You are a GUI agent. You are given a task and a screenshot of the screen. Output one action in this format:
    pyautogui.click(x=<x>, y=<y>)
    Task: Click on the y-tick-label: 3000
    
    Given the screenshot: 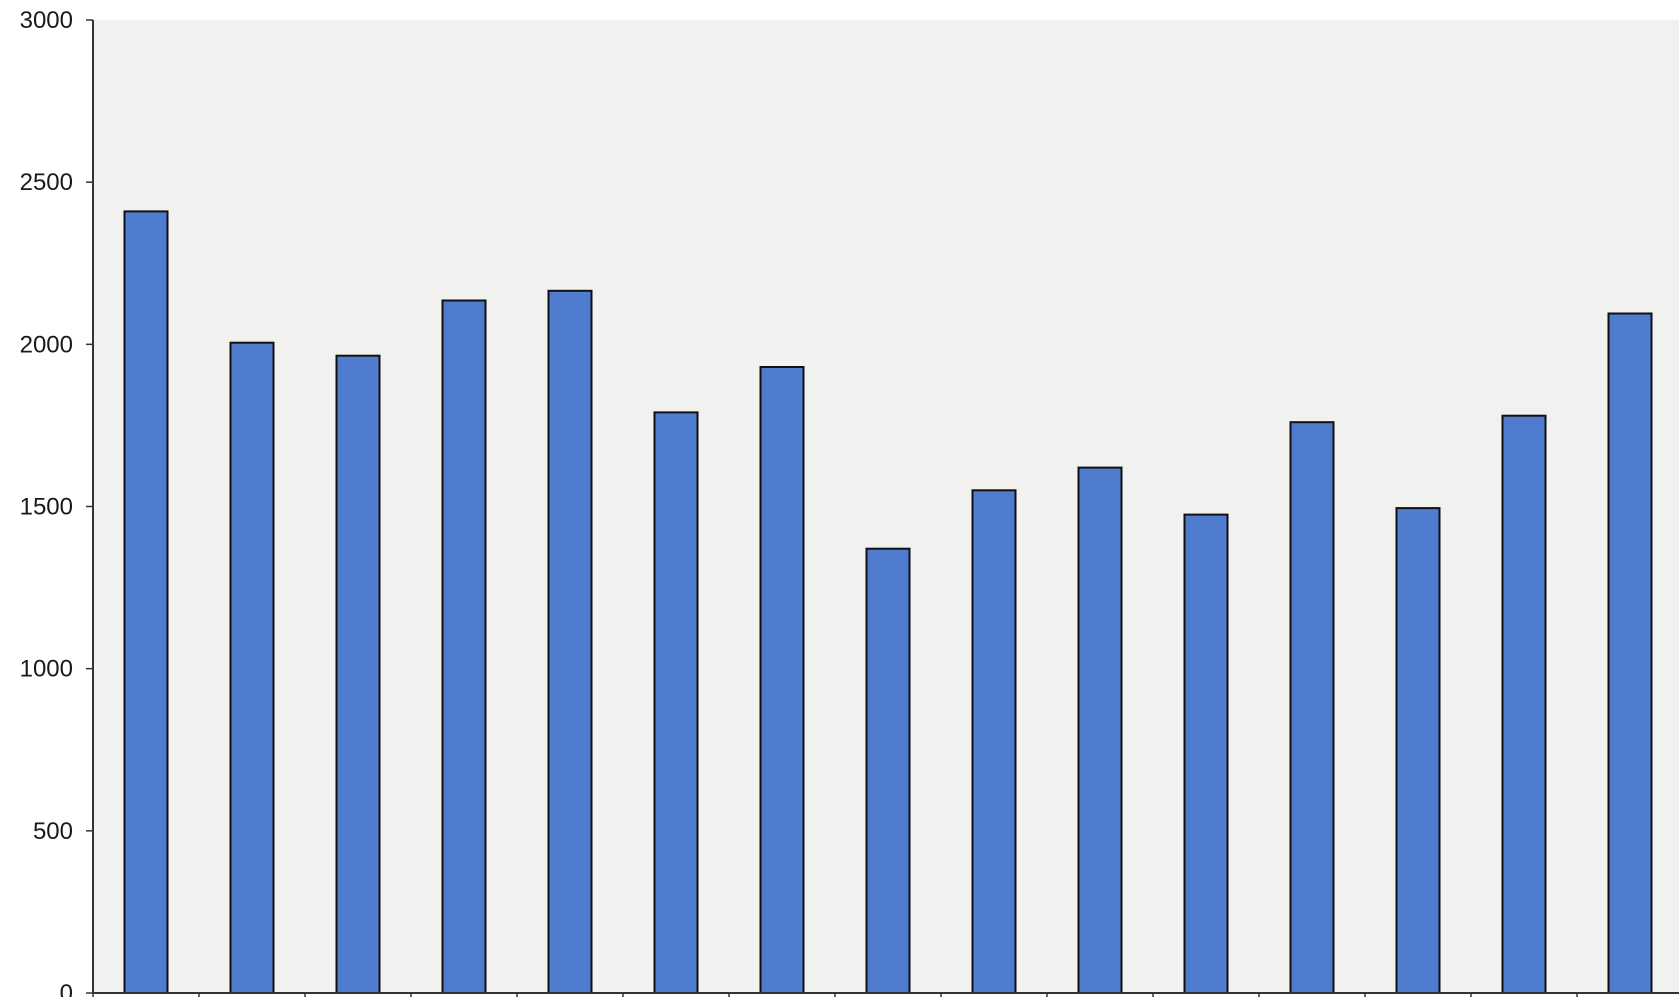 What is the action you would take?
    pyautogui.click(x=46, y=20)
    